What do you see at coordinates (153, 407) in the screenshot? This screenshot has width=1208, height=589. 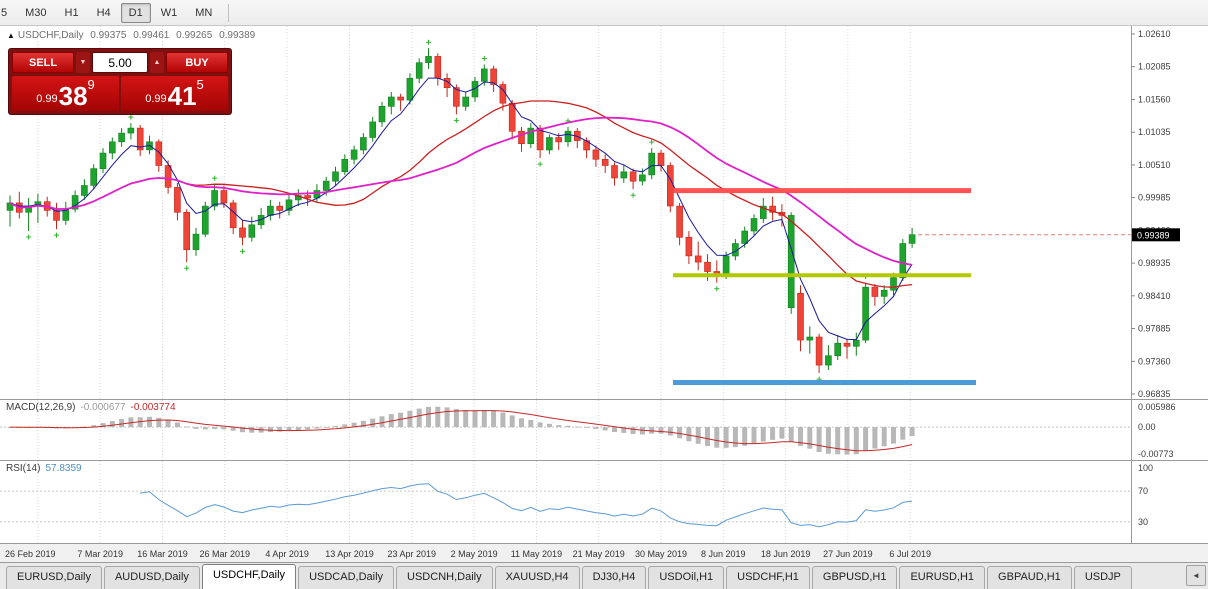 I see `macd-signal-value: -0.003774` at bounding box center [153, 407].